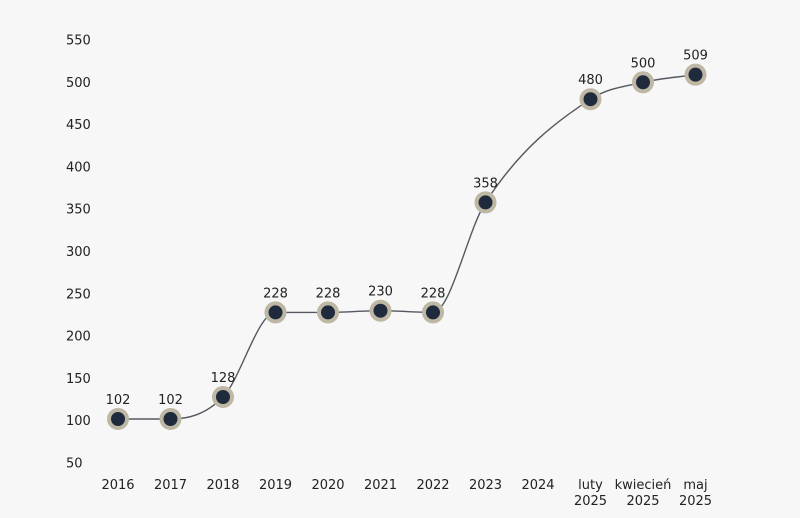  I want to click on x-tick-label: 2023, so click(485, 485).